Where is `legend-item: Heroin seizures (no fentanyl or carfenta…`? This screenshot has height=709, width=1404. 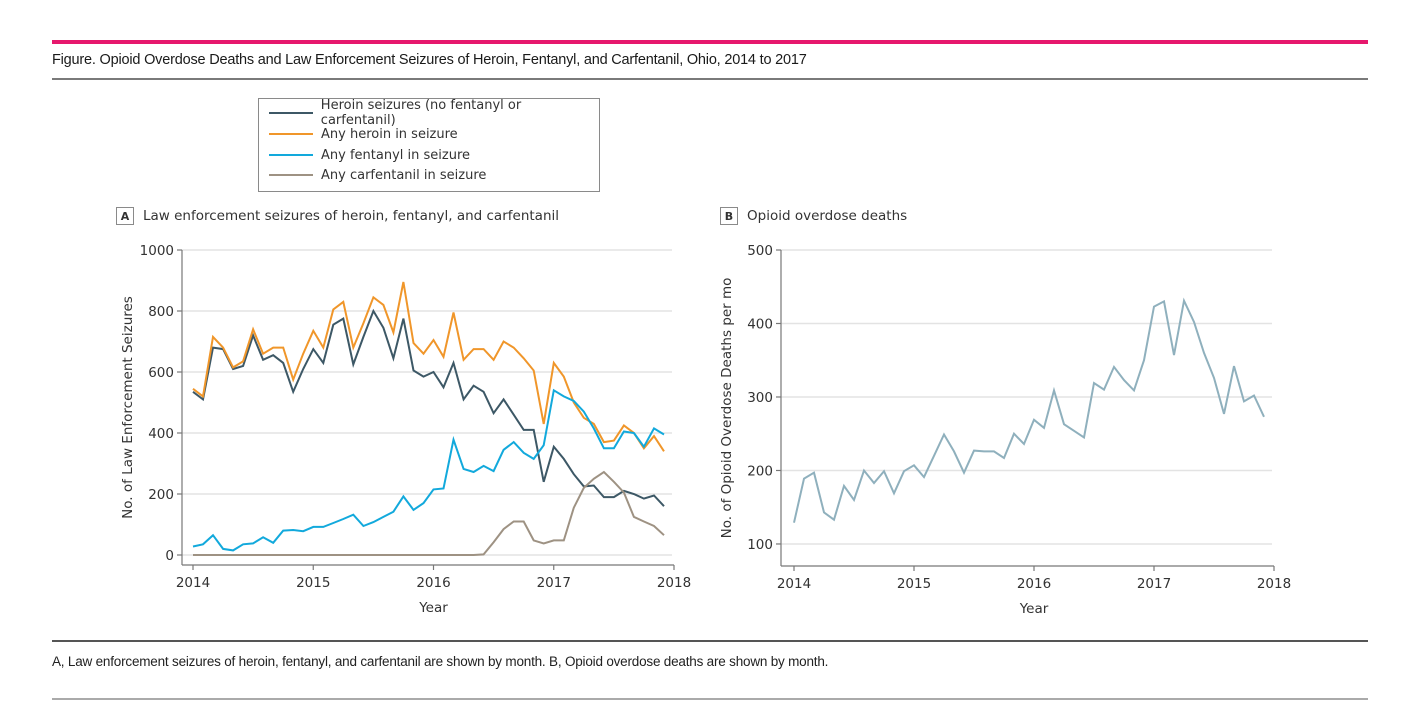 legend-item: Heroin seizures (no fentanyl or carfenta… is located at coordinates (434, 113).